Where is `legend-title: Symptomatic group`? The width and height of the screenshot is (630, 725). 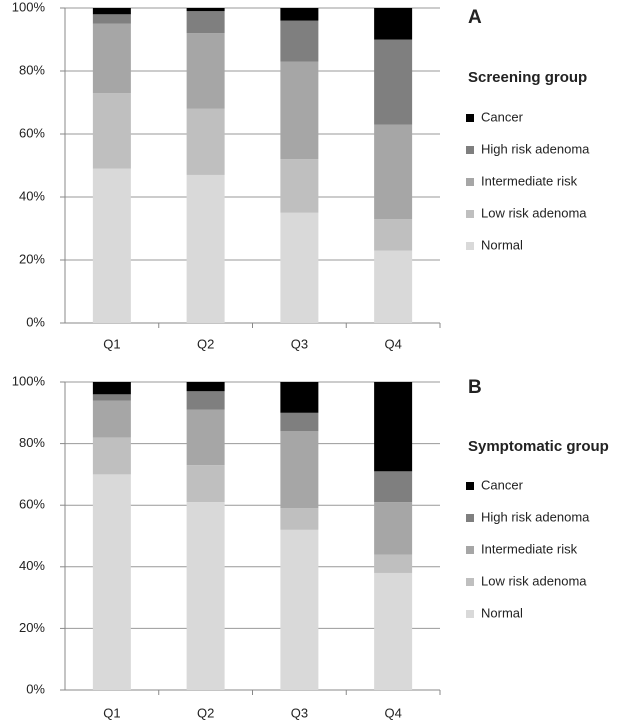
legend-title: Symptomatic group is located at coordinates (538, 446).